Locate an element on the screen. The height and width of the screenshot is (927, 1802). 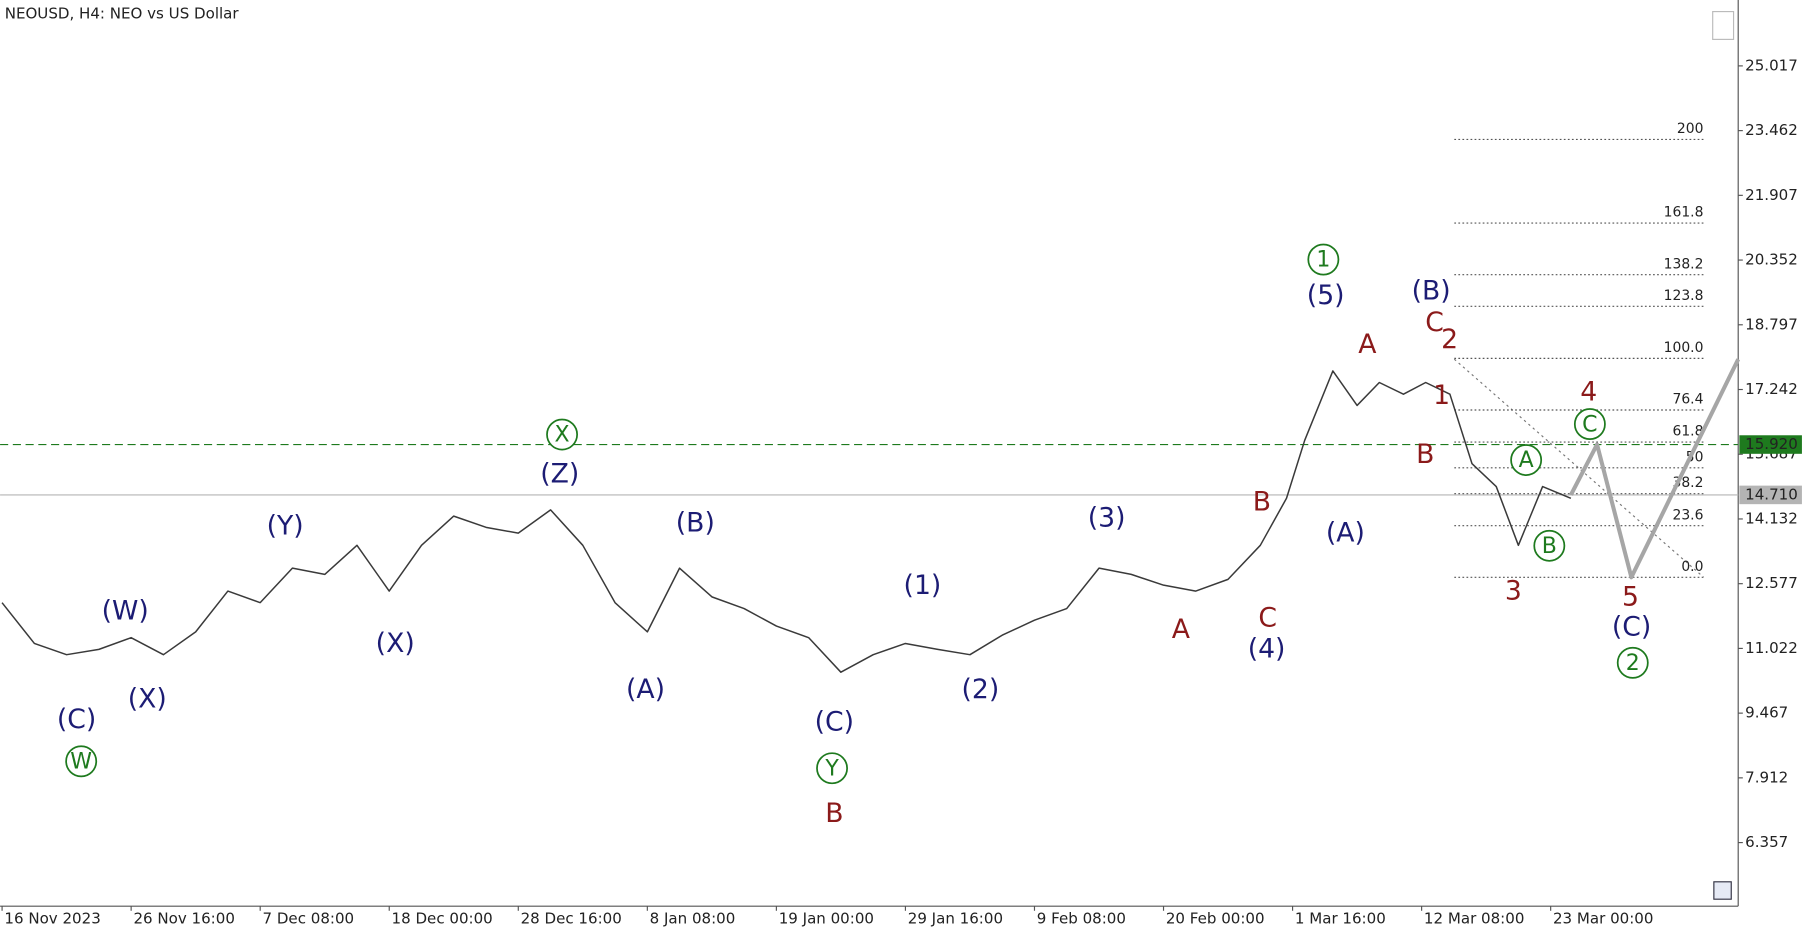
wave-label: (5) is located at coordinates (1326, 295).